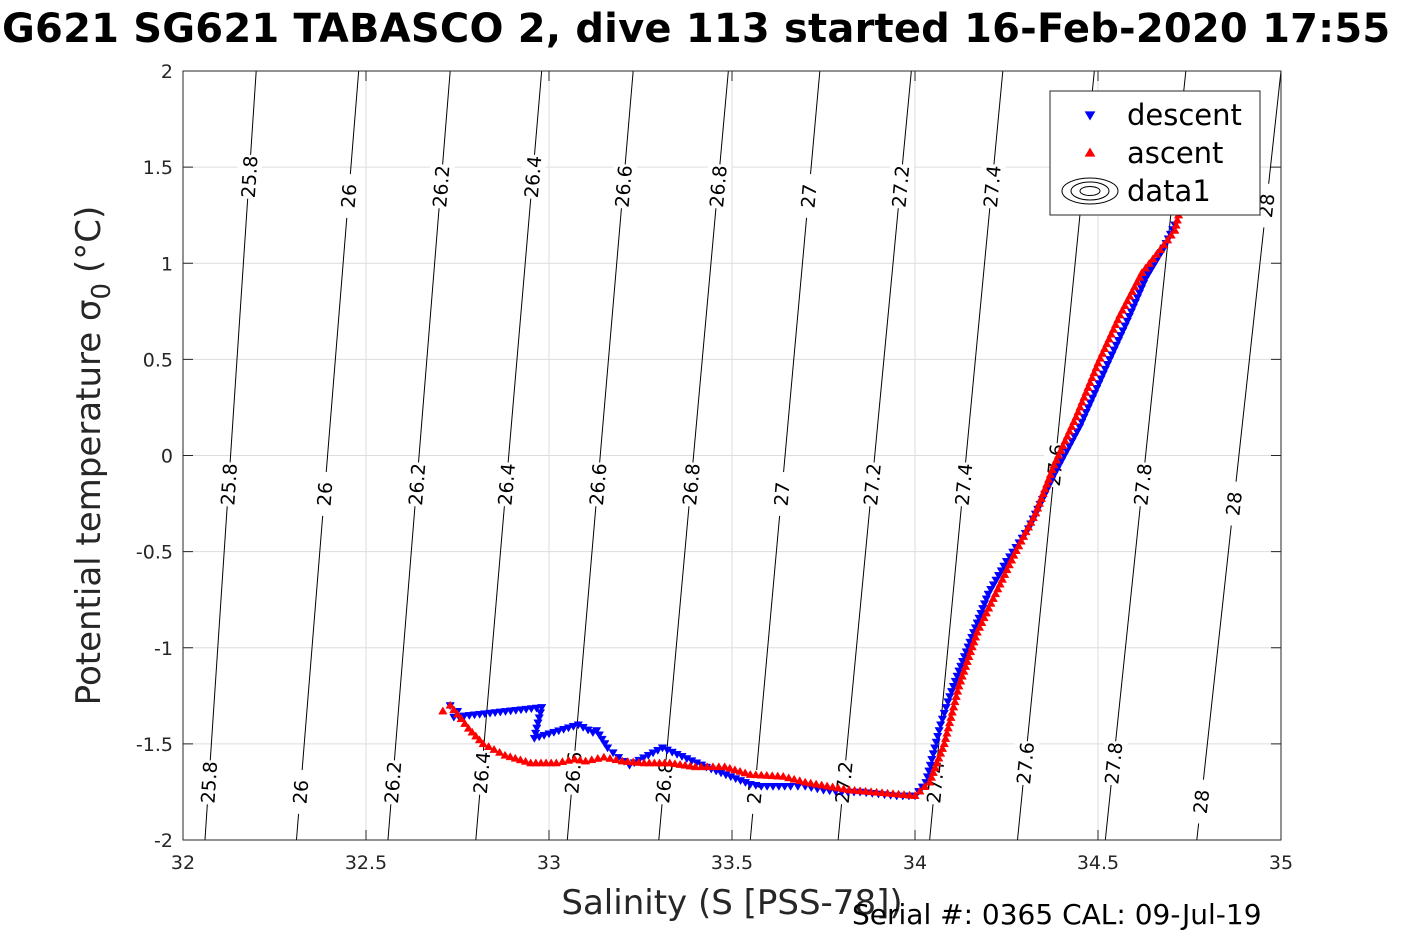  Describe the element at coordinates (163, 649) in the screenshot. I see `y-tick-label: -1` at that location.